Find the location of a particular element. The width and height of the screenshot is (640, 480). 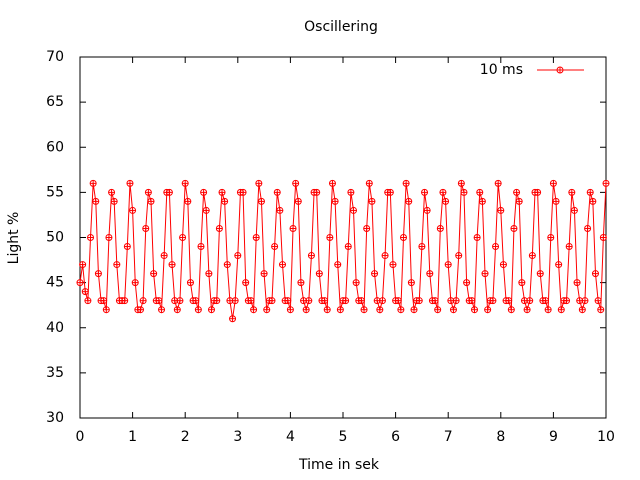

x-axis-label: Time in sek is located at coordinates (339, 465).